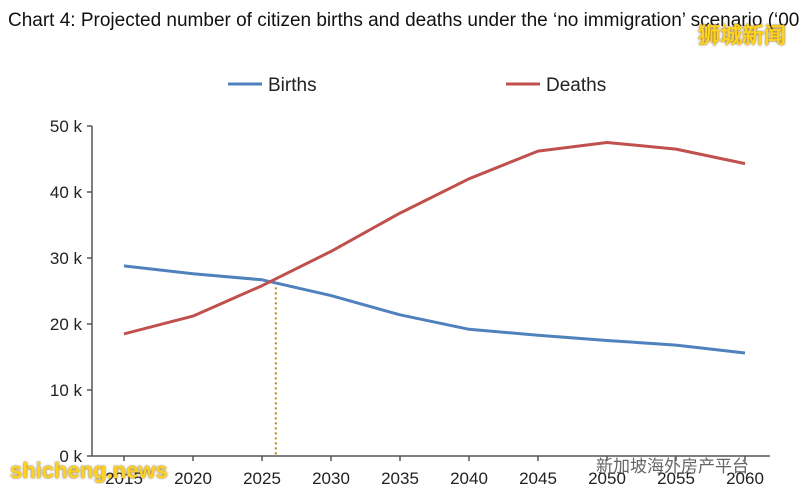  What do you see at coordinates (66, 126) in the screenshot?
I see `y-tick-label: 50 k` at bounding box center [66, 126].